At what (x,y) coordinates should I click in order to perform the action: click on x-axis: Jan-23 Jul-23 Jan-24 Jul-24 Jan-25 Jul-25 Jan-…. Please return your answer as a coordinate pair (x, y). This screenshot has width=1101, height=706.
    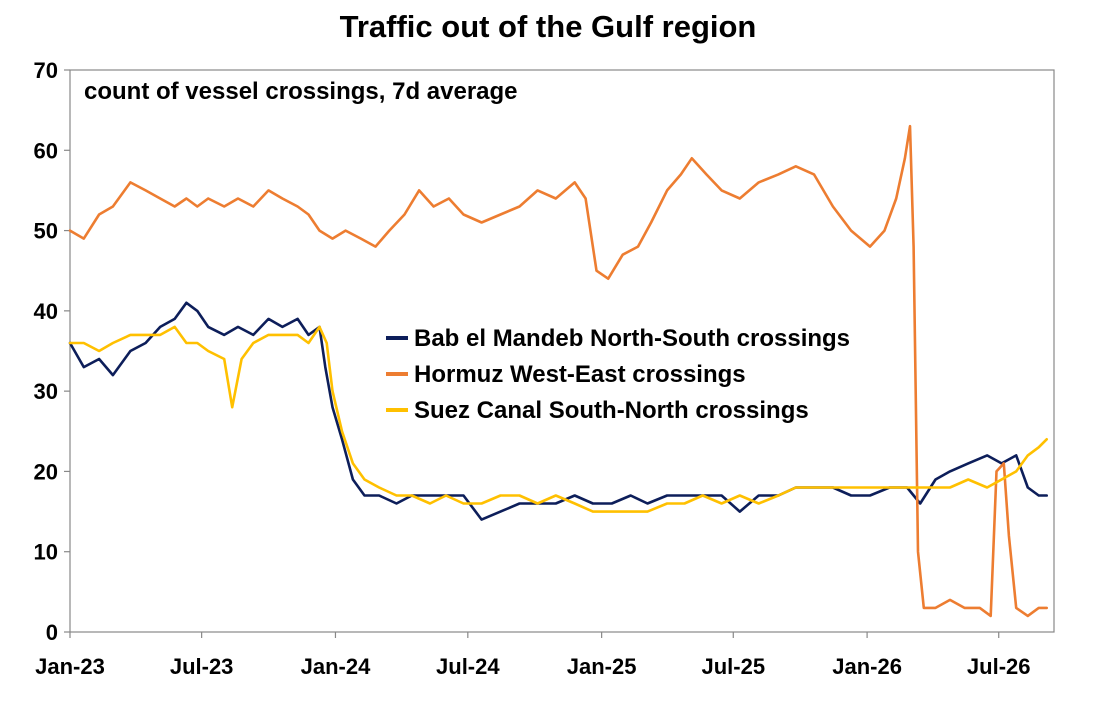
    Looking at the image, I should click on (533, 655).